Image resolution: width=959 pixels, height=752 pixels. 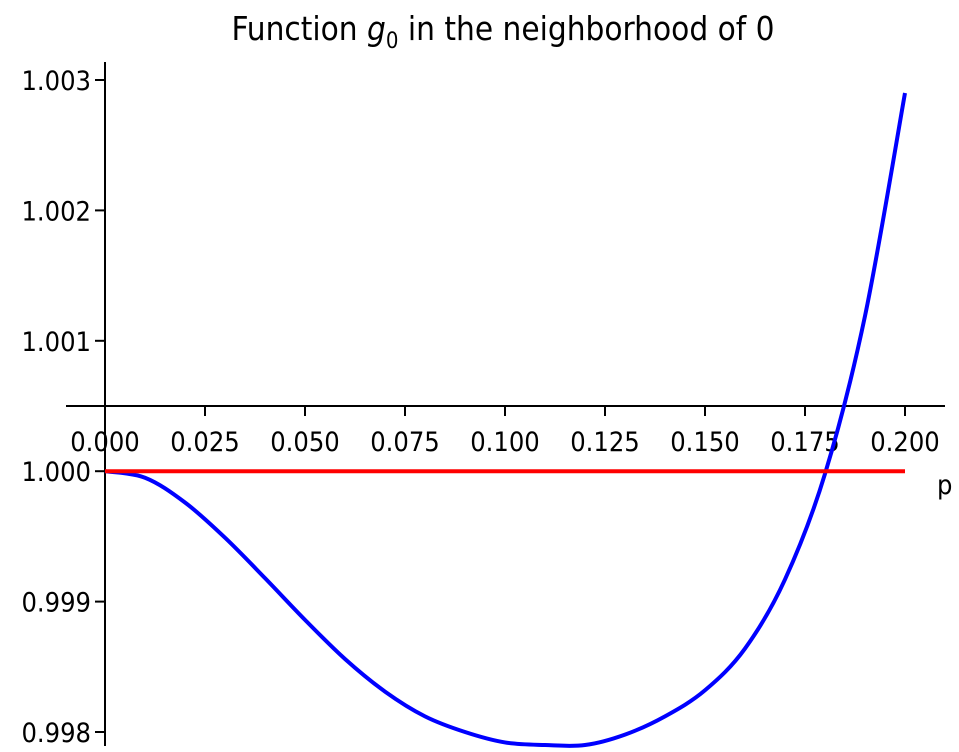 I want to click on x-tick-label: 0.100, so click(x=505, y=442).